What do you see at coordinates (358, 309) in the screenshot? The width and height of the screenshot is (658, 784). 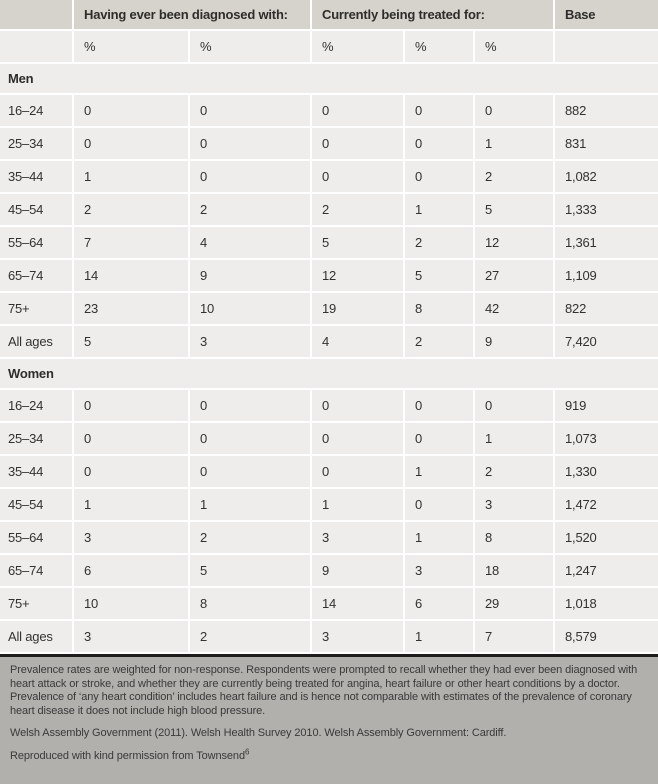 I see `percent-value: 19` at bounding box center [358, 309].